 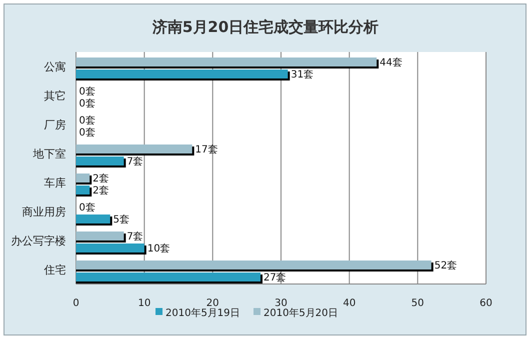 I want to click on data-label: 44套, so click(x=391, y=62).